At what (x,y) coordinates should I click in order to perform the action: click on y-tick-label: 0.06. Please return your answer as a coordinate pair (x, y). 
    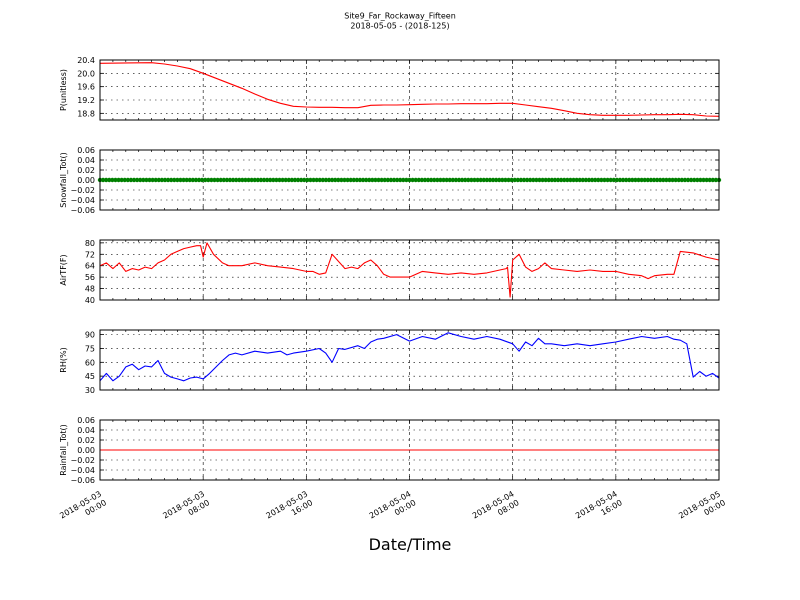
    Looking at the image, I should click on (86, 420).